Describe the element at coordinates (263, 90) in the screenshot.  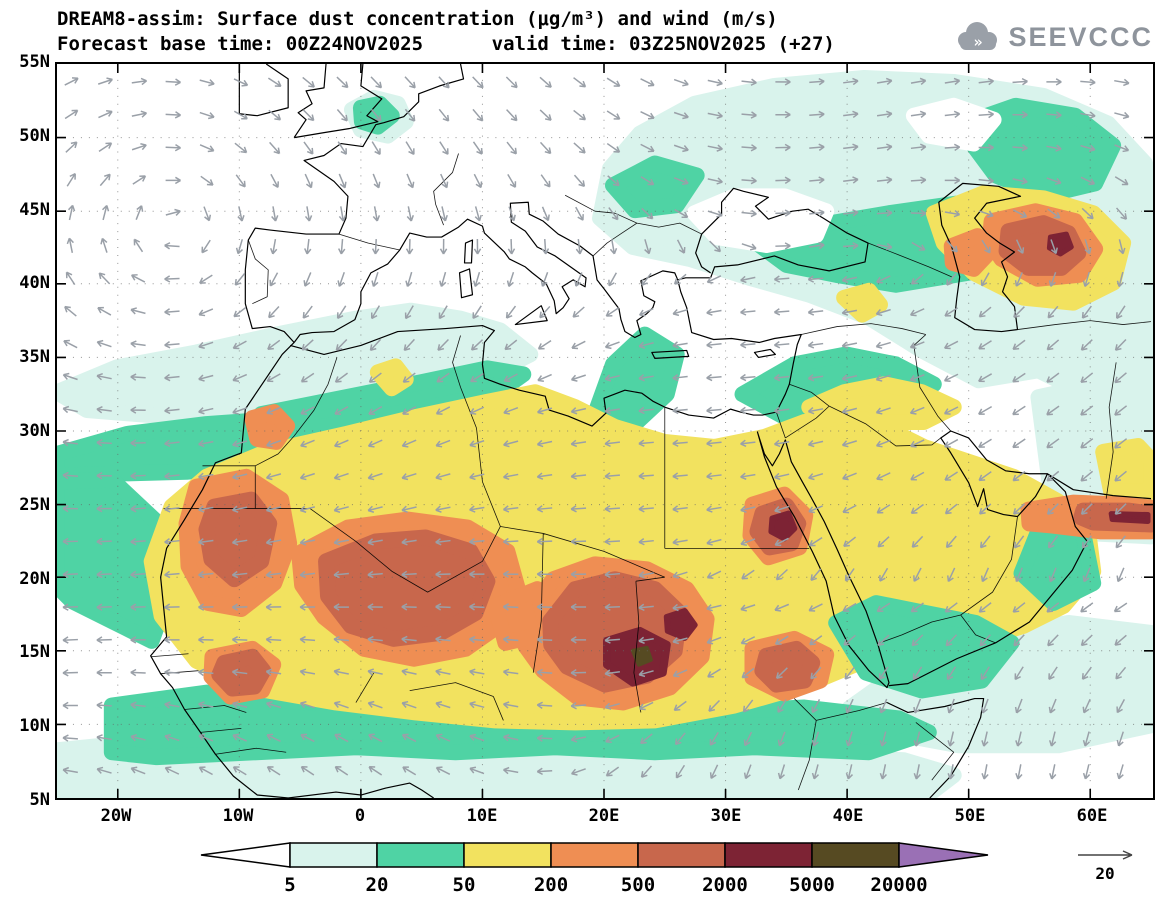
I see `coast-ireland` at that location.